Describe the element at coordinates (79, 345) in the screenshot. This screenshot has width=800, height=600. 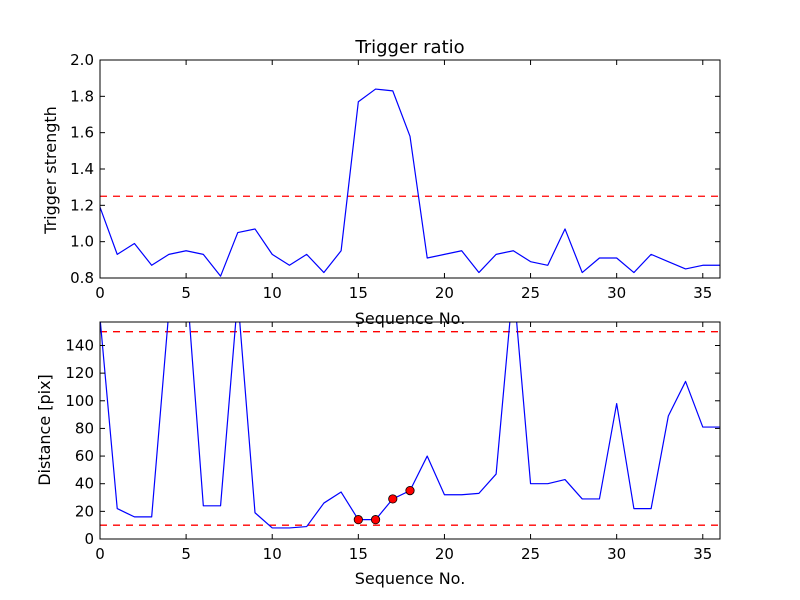
I see `y-tick-label: 140` at that location.